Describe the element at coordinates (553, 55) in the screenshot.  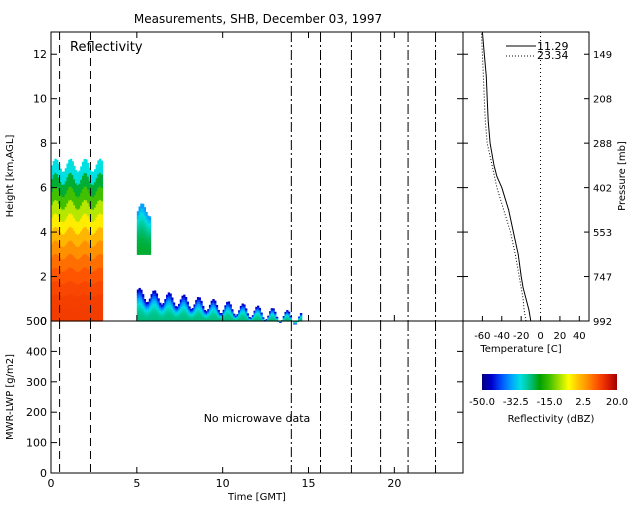
I see `legend-dotted-label: 23.34` at that location.